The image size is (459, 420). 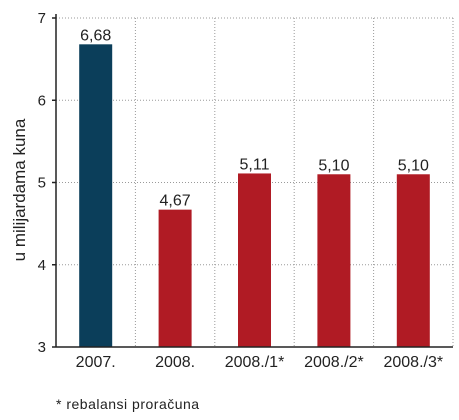 I want to click on y-tick-label: 6, so click(x=42, y=100).